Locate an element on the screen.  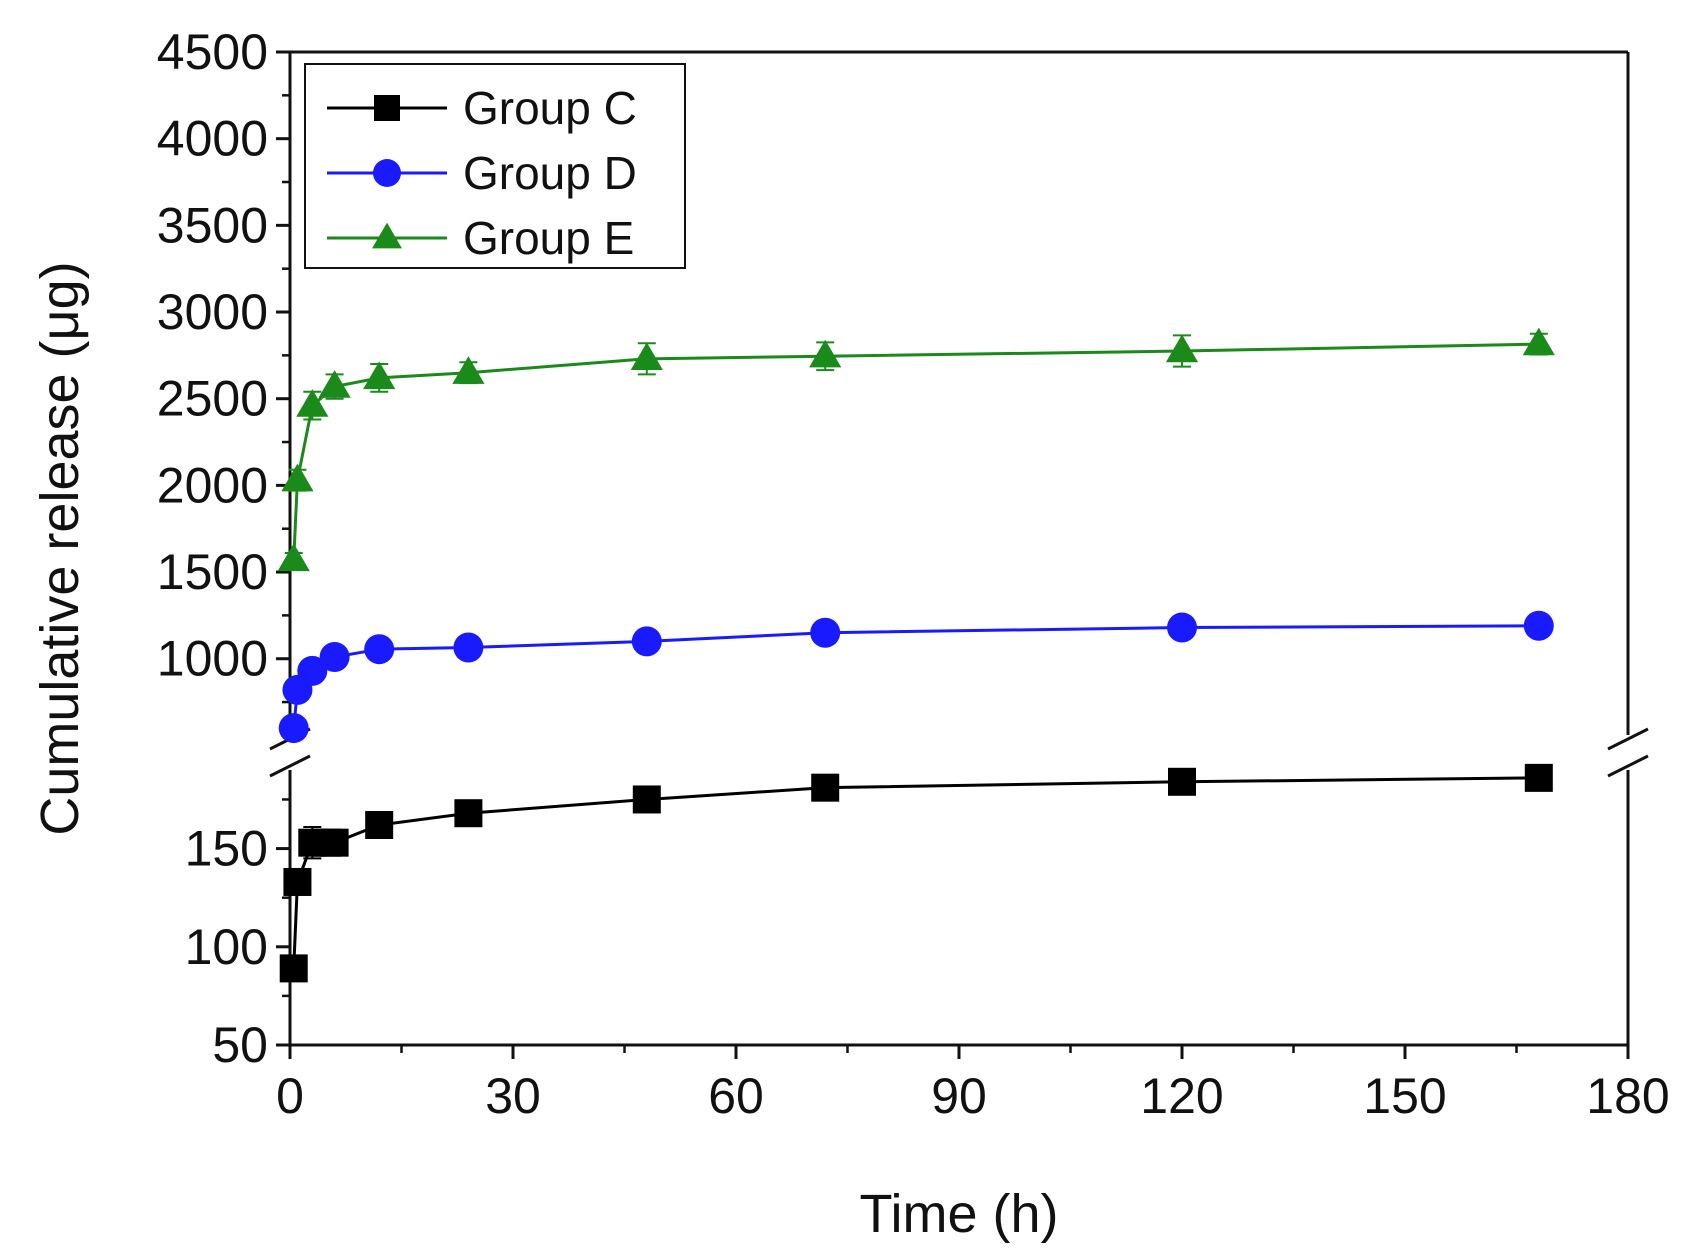
x-tick-label: 60 is located at coordinates (736, 1096).